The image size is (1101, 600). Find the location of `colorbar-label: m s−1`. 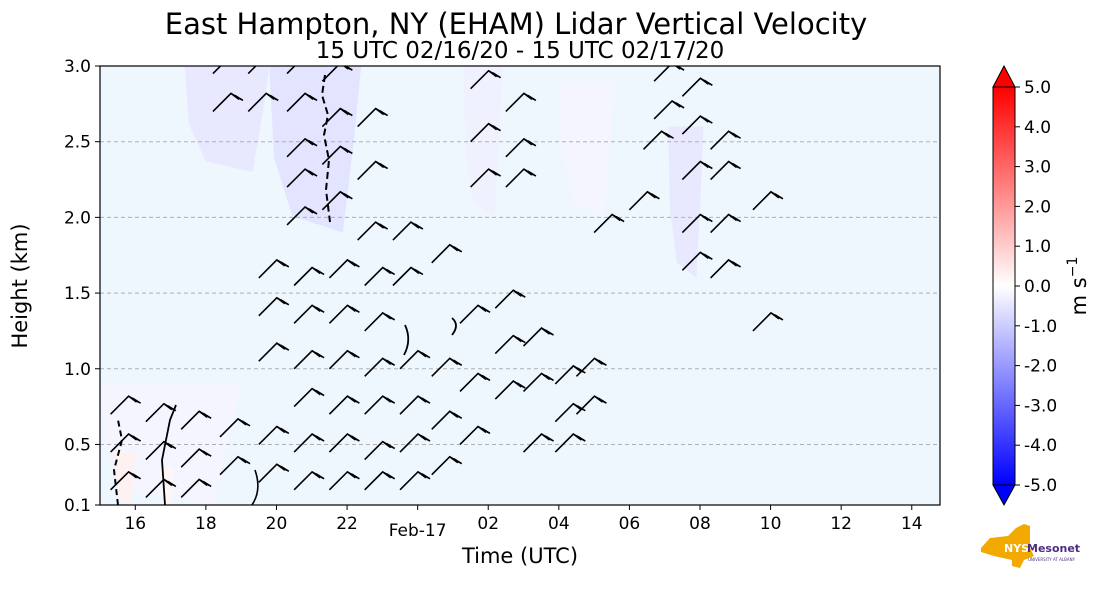

colorbar-label: m s−1 is located at coordinates (1078, 286).